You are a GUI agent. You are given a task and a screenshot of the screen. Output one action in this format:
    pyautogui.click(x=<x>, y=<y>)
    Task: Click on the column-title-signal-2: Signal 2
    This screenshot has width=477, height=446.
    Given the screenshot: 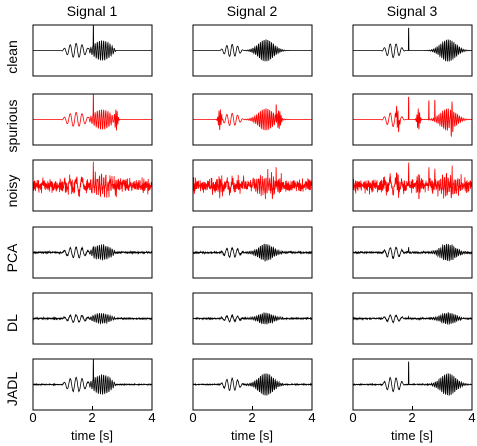 What is the action you would take?
    pyautogui.click(x=252, y=11)
    